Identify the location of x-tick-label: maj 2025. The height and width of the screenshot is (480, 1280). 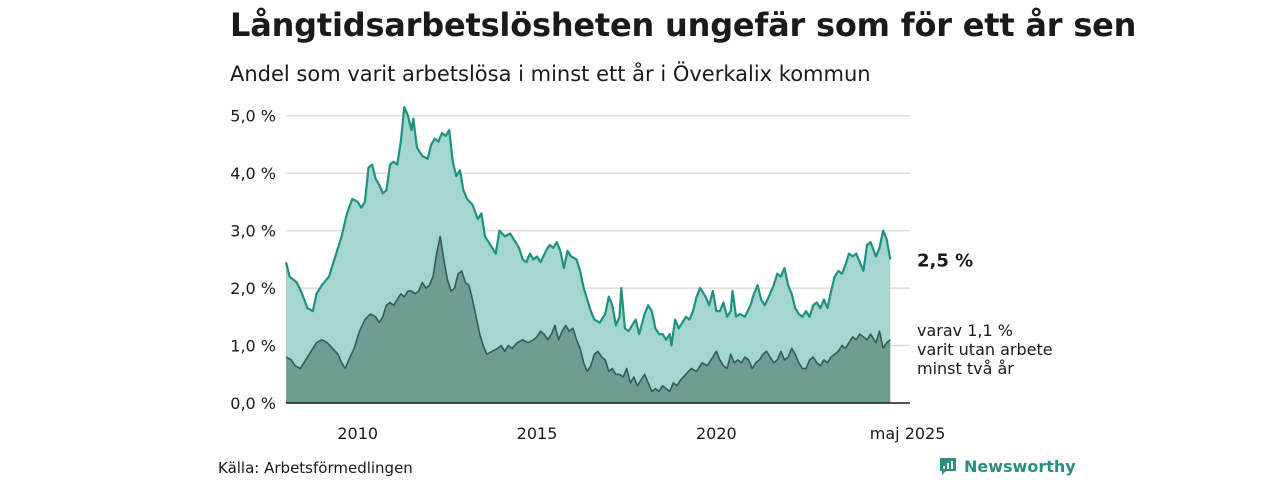
(908, 433).